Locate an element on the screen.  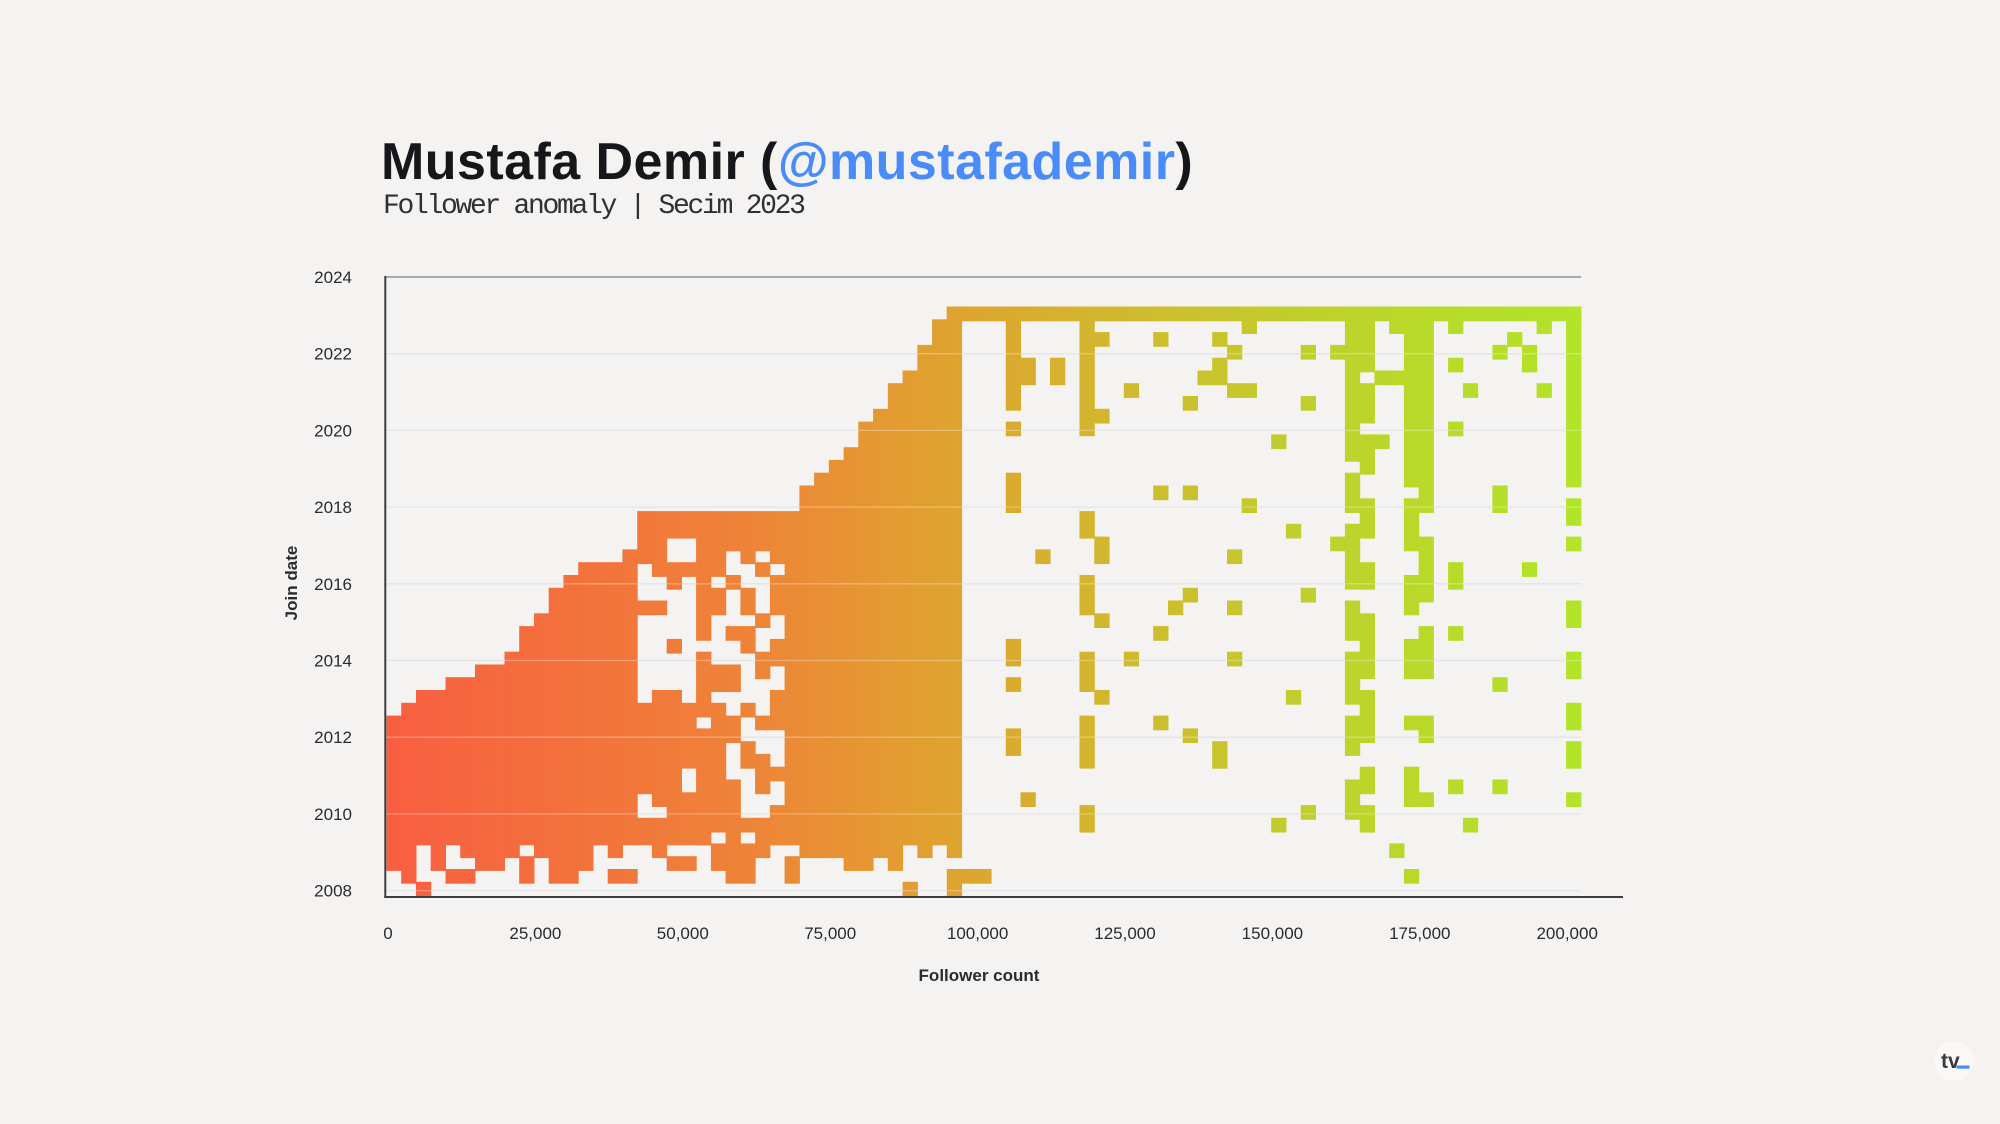
svg-text: 2014 is located at coordinates (333, 661).